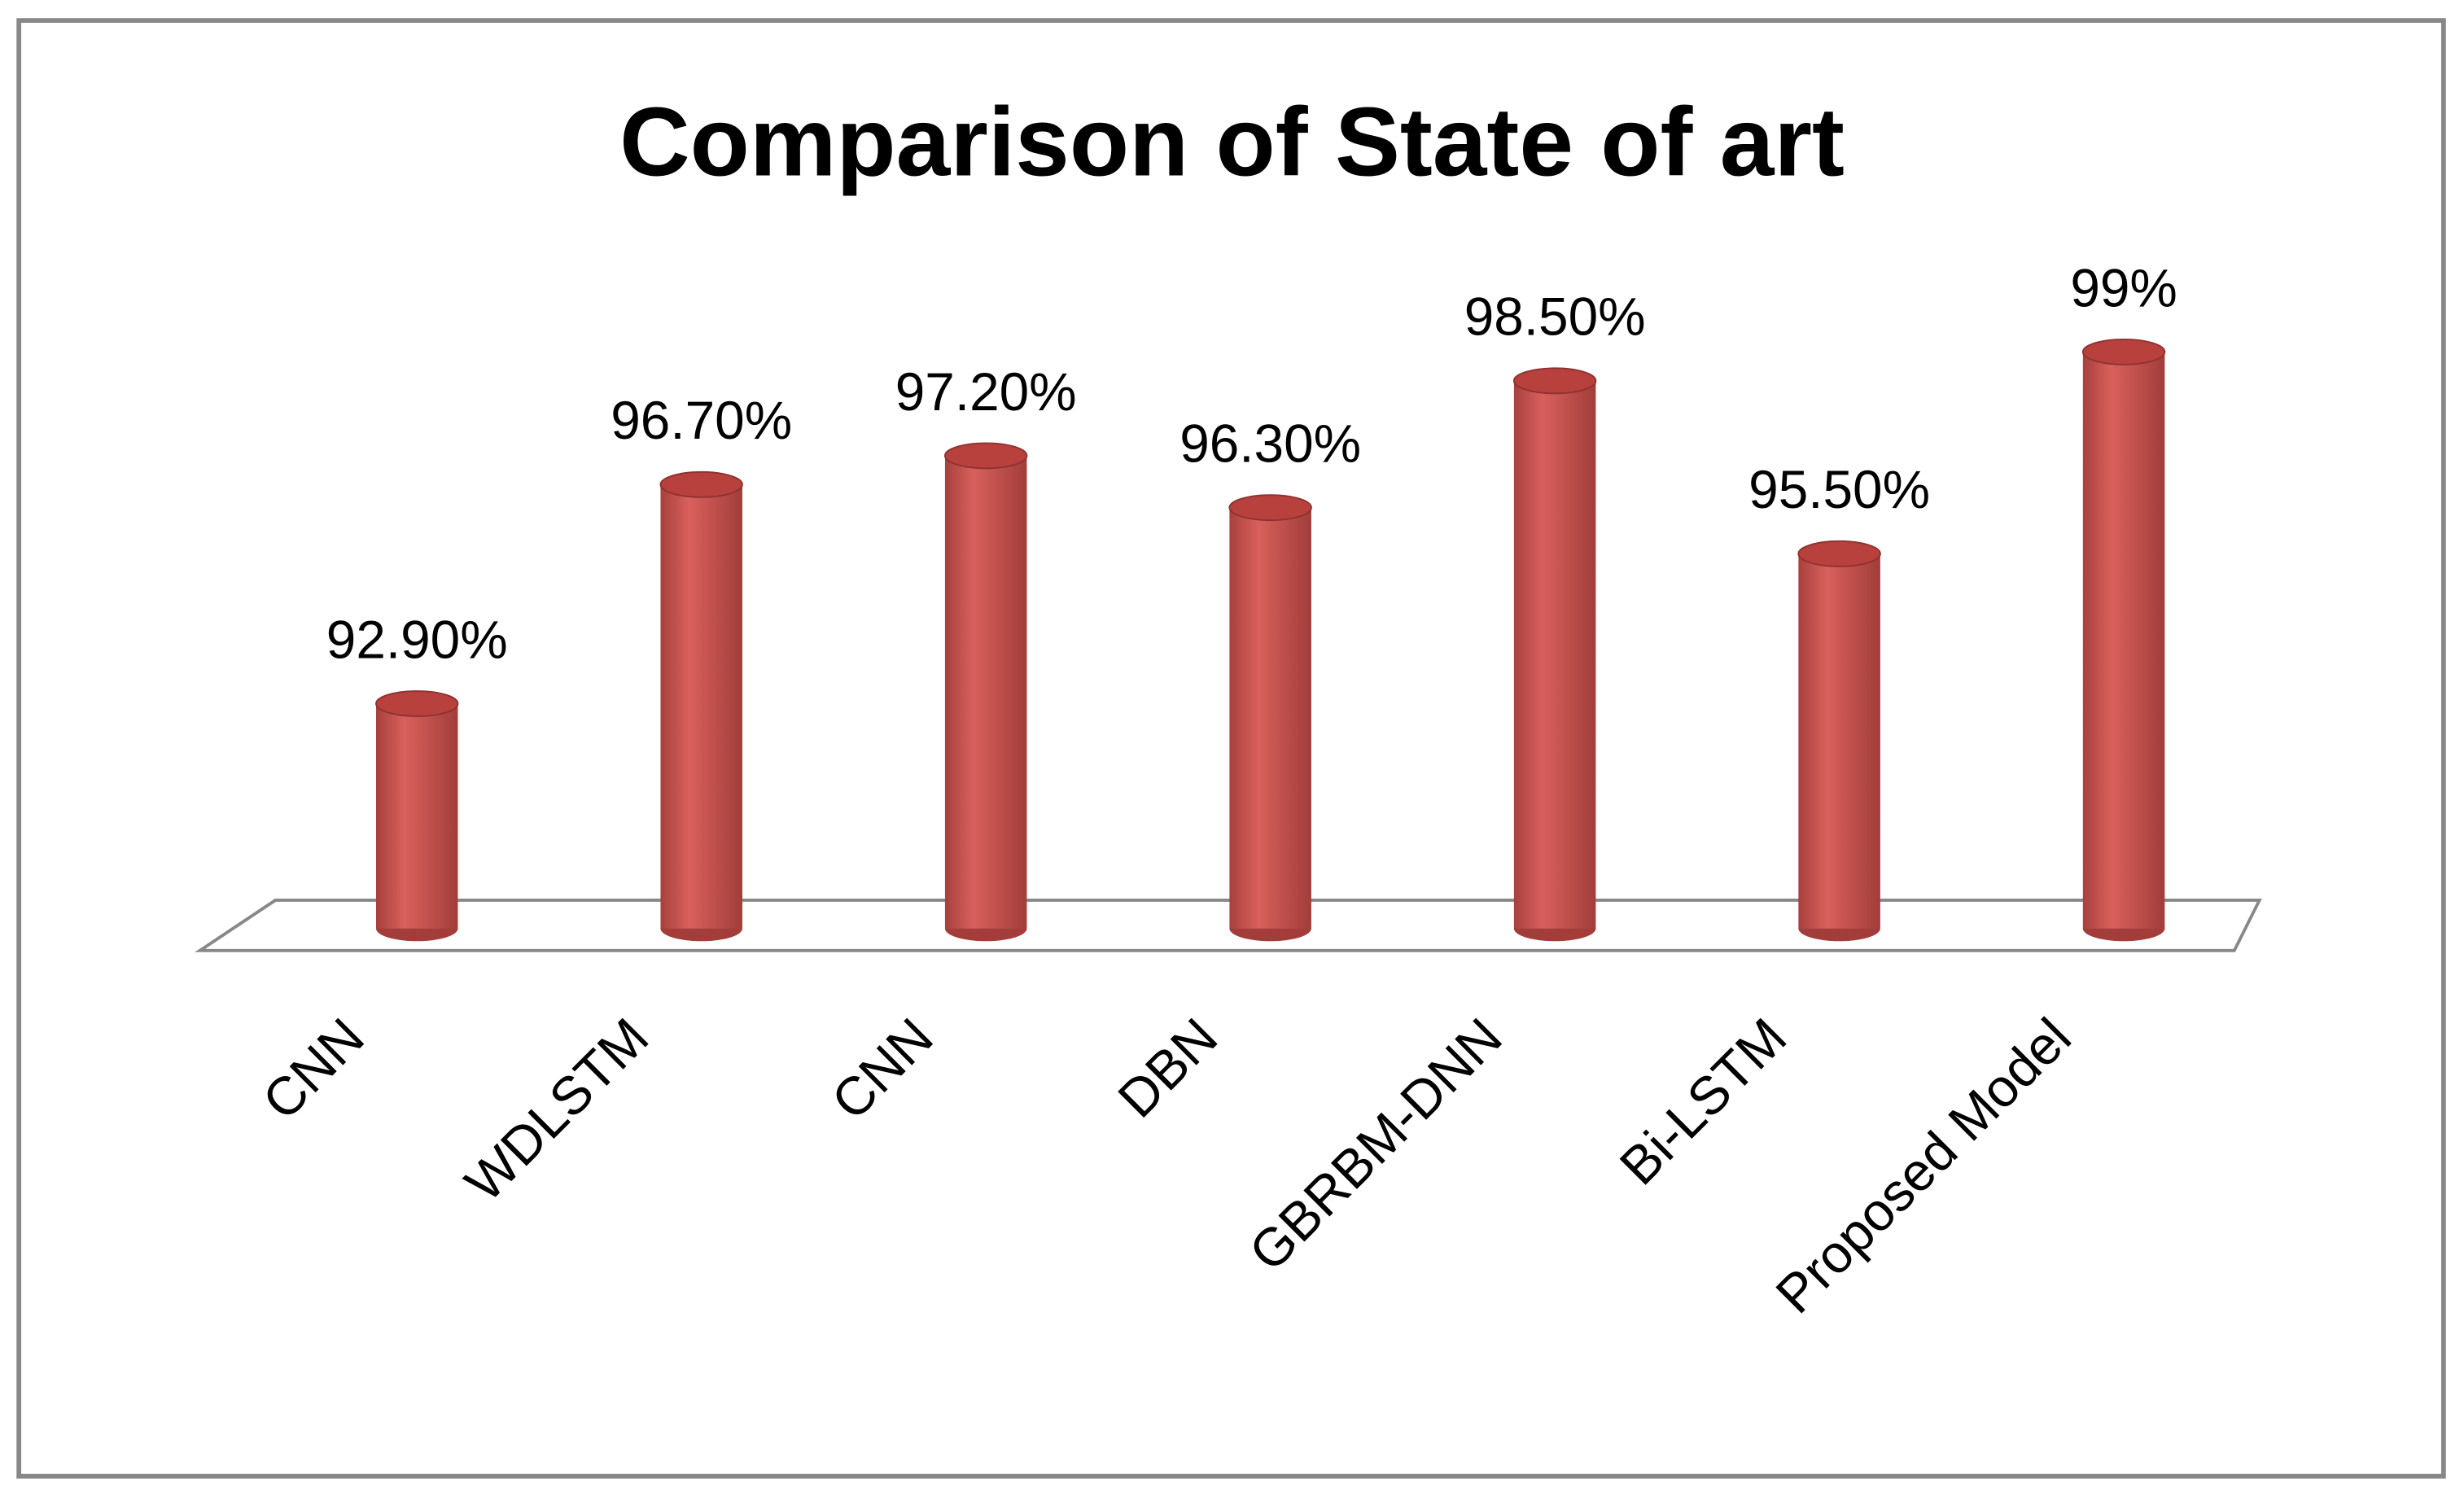  Describe the element at coordinates (2123, 287) in the screenshot. I see `value-label: 99%` at that location.